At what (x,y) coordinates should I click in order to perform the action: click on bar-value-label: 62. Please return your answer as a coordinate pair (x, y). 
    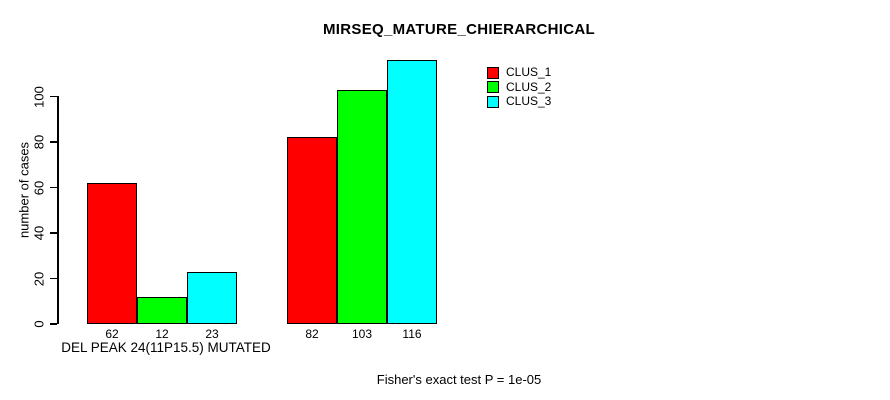
    Looking at the image, I should click on (112, 334).